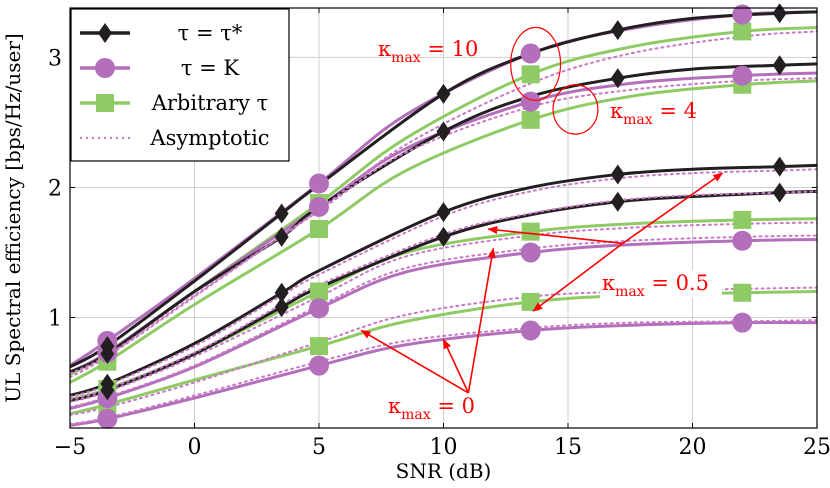 This screenshot has width=830, height=488. I want to click on legend-label: τ = K, so click(210, 68).